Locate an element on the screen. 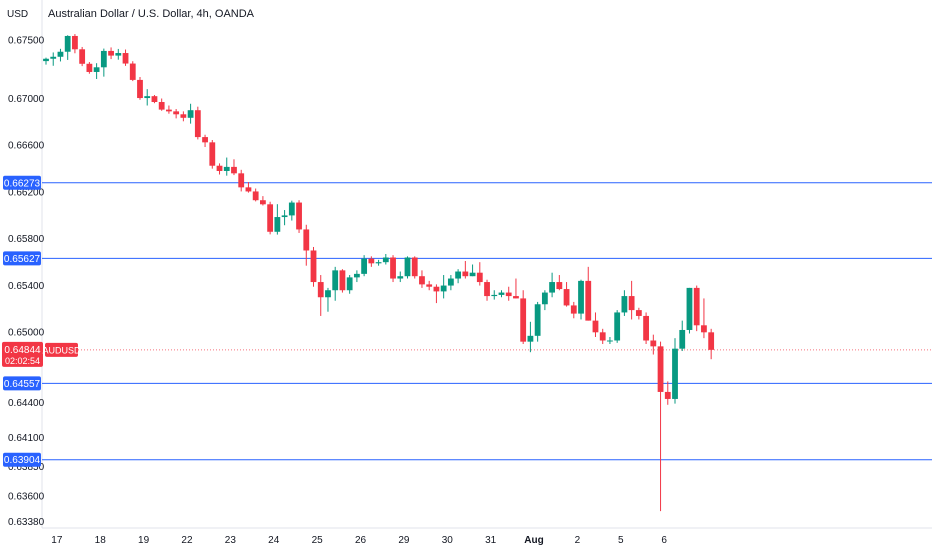 This screenshot has height=555, width=932. x-tick-label: 30 is located at coordinates (448, 540).